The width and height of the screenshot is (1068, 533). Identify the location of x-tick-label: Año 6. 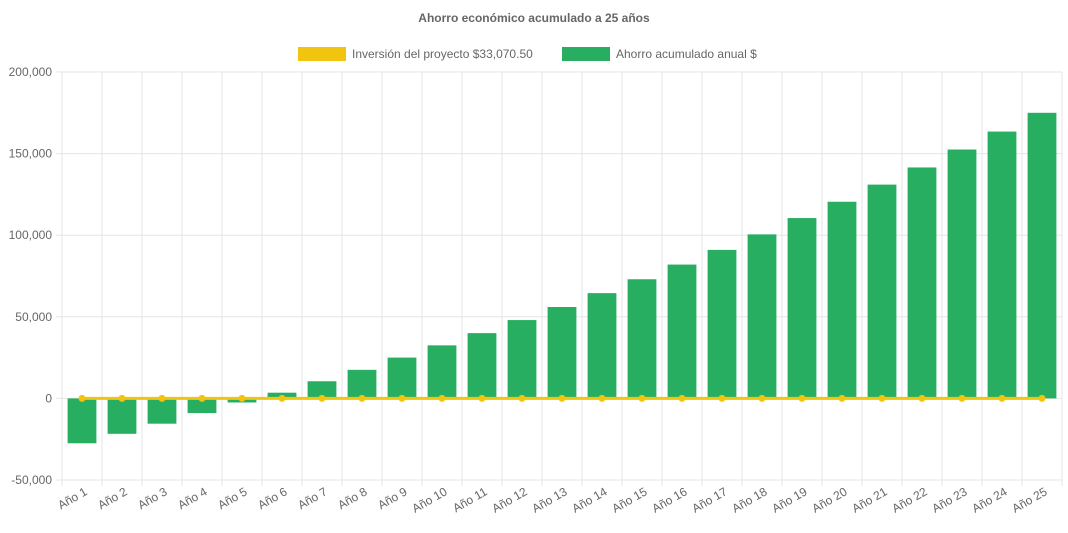
(272, 498).